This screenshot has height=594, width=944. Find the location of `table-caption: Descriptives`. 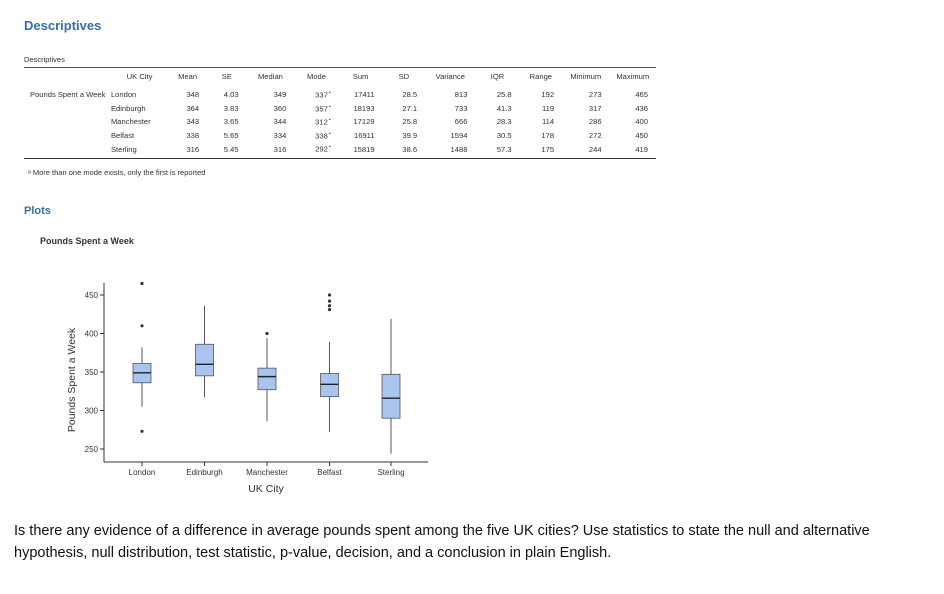

table-caption: Descriptives is located at coordinates (44, 59).